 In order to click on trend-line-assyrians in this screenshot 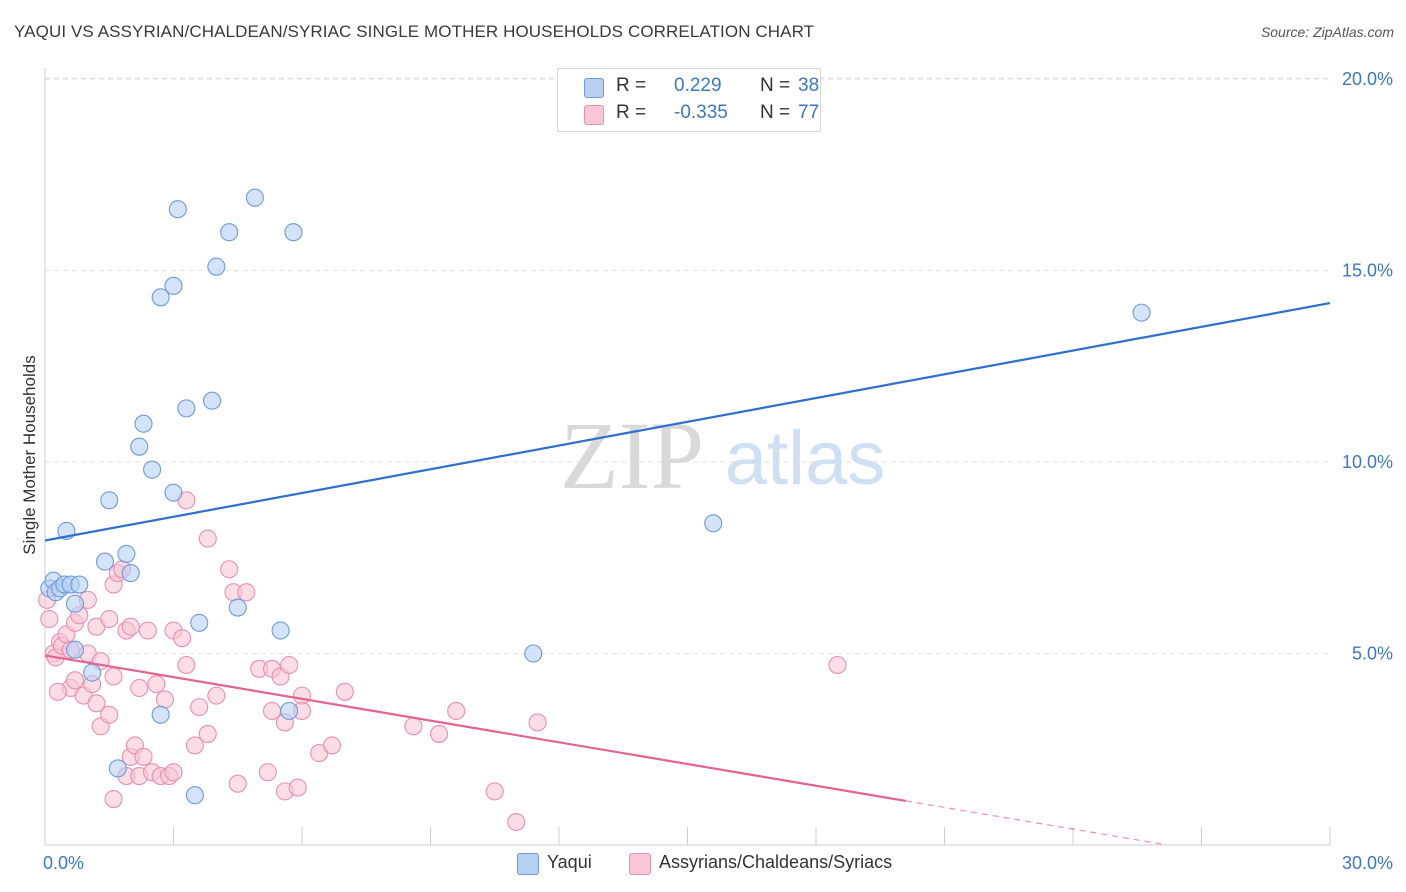, I will do `click(475, 728)`.